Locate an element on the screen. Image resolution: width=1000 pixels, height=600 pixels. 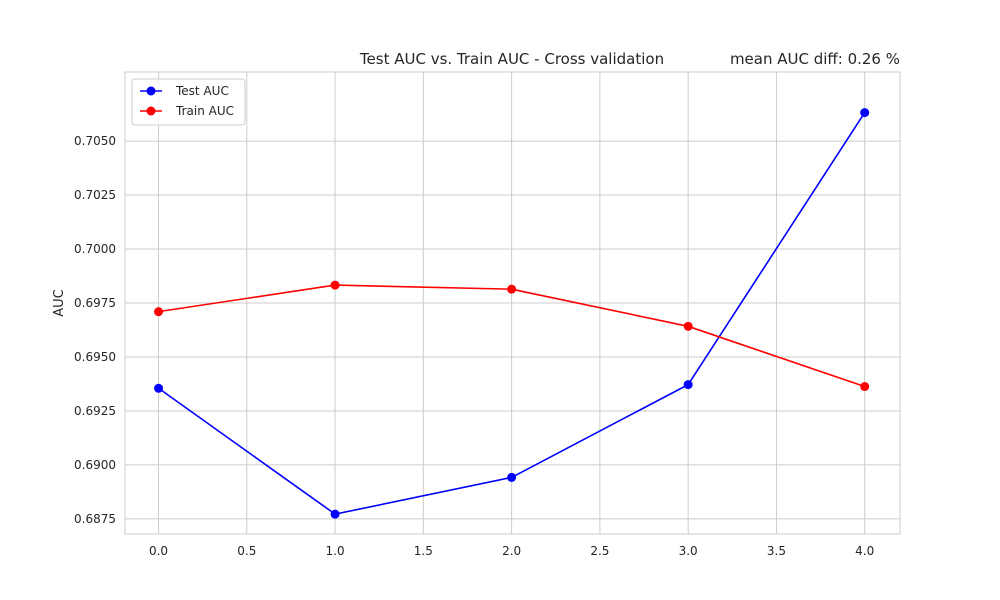
x-tick-label: 1.5 is located at coordinates (423, 551).